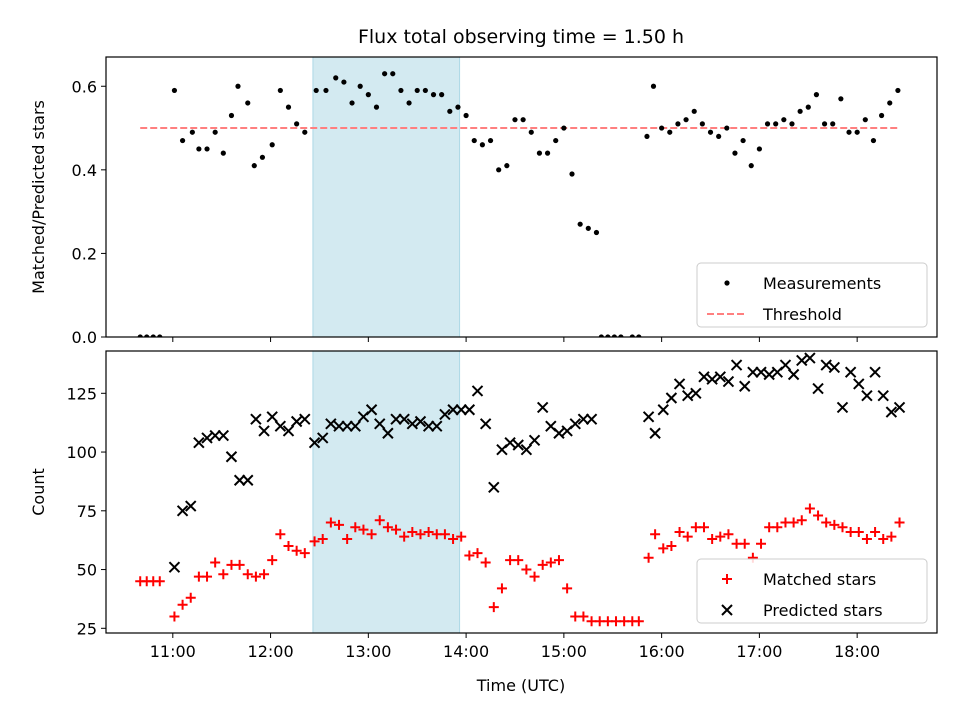 The width and height of the screenshot is (960, 720). What do you see at coordinates (812, 295) in the screenshot?
I see `legend-box` at bounding box center [812, 295].